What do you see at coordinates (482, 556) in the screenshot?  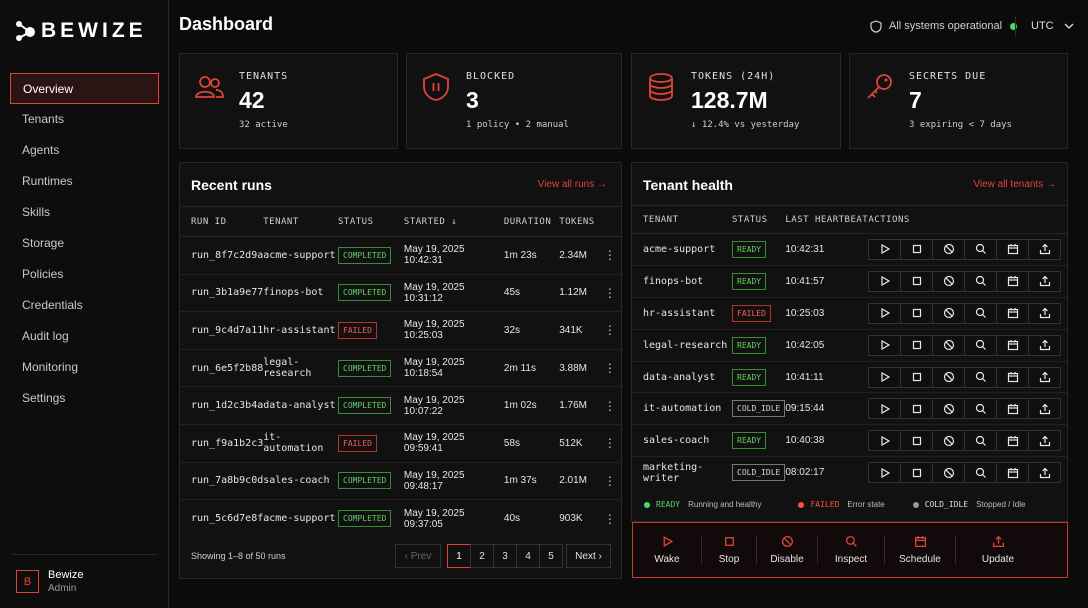 I see `page-button-2: 2` at bounding box center [482, 556].